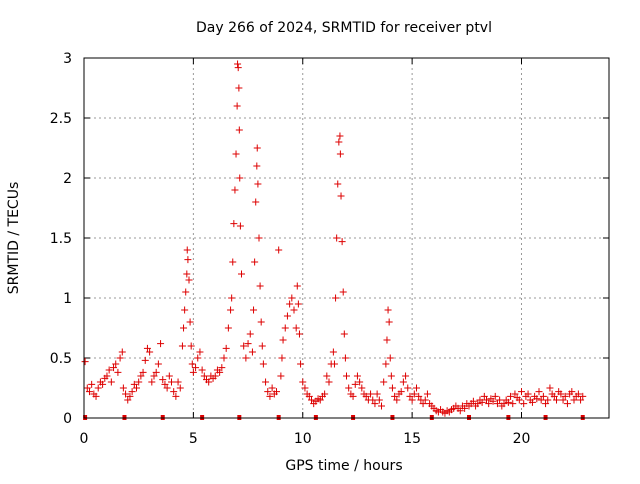 The width and height of the screenshot is (640, 484). I want to click on x-tick-label: 15, so click(412, 439).